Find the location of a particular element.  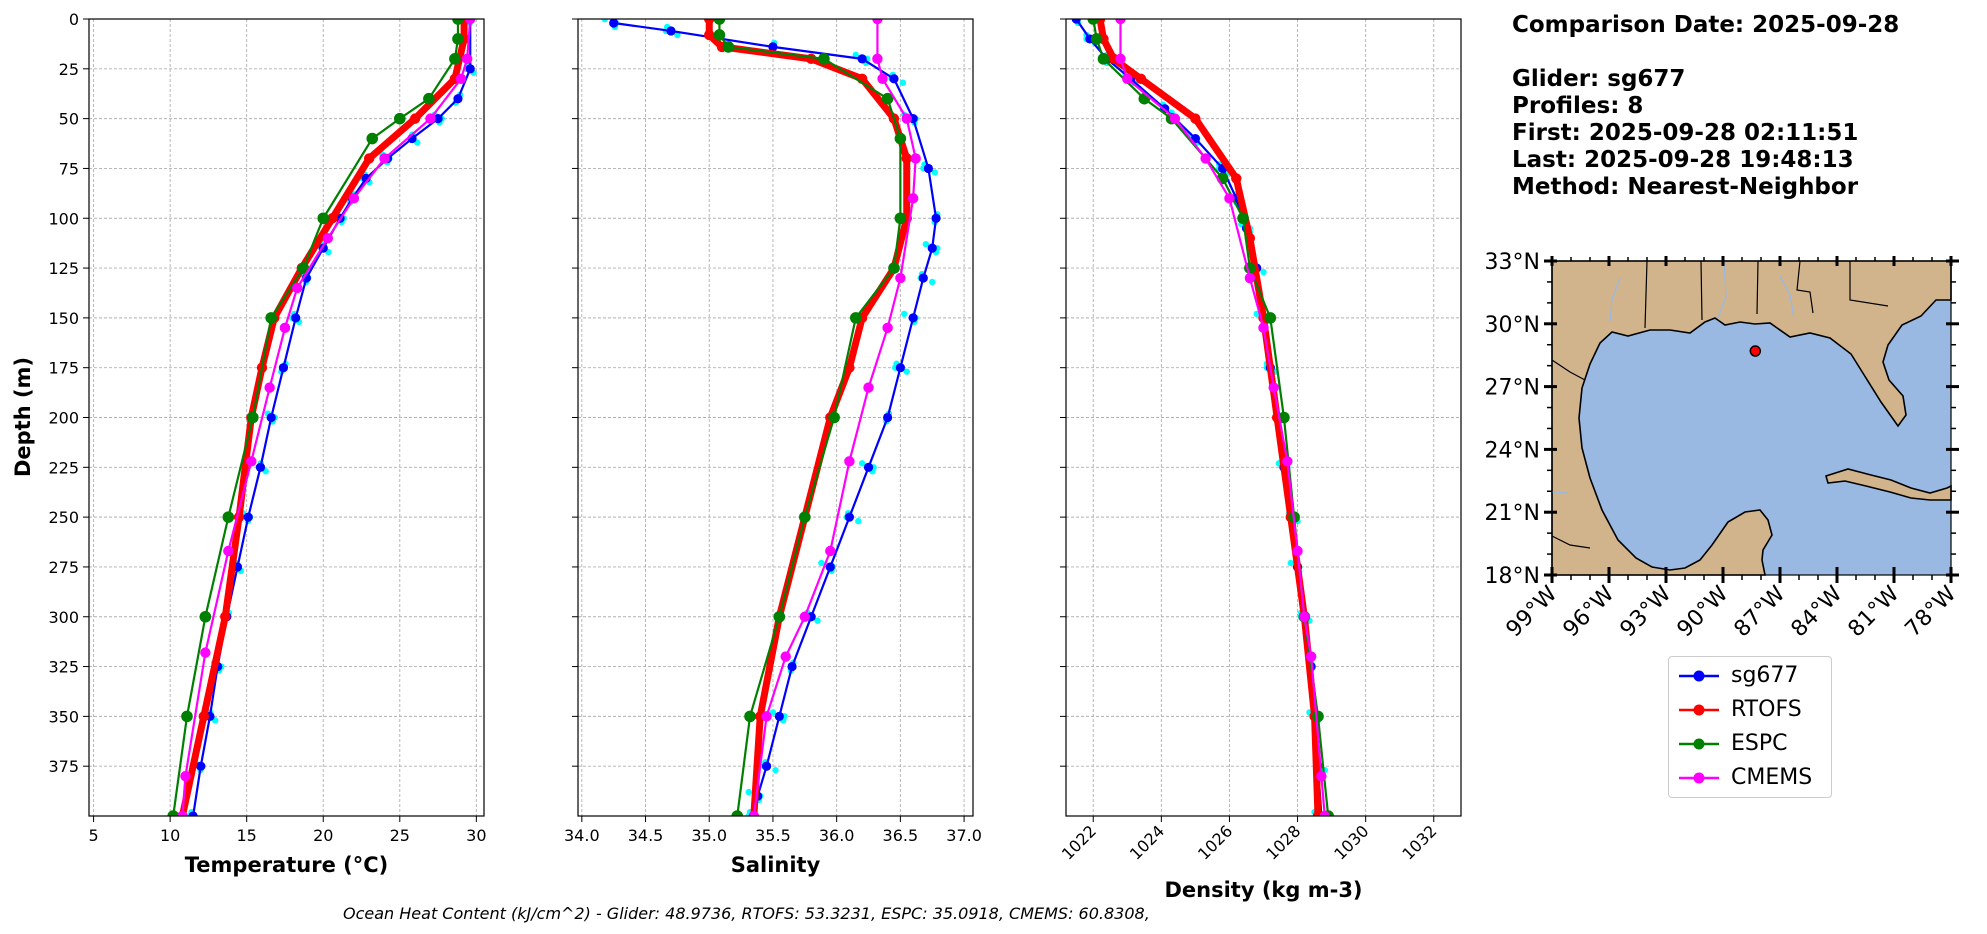

legend-swatch-rtofs is located at coordinates (1699, 710).